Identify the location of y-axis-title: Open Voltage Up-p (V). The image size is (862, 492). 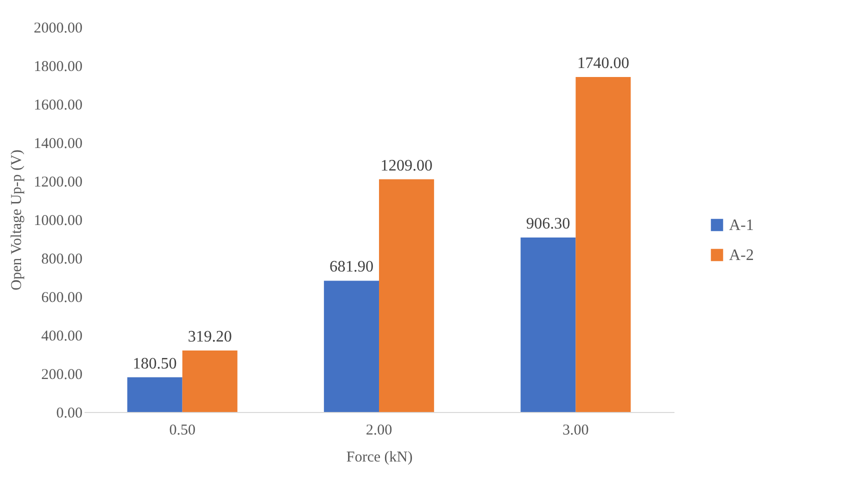
(16, 220).